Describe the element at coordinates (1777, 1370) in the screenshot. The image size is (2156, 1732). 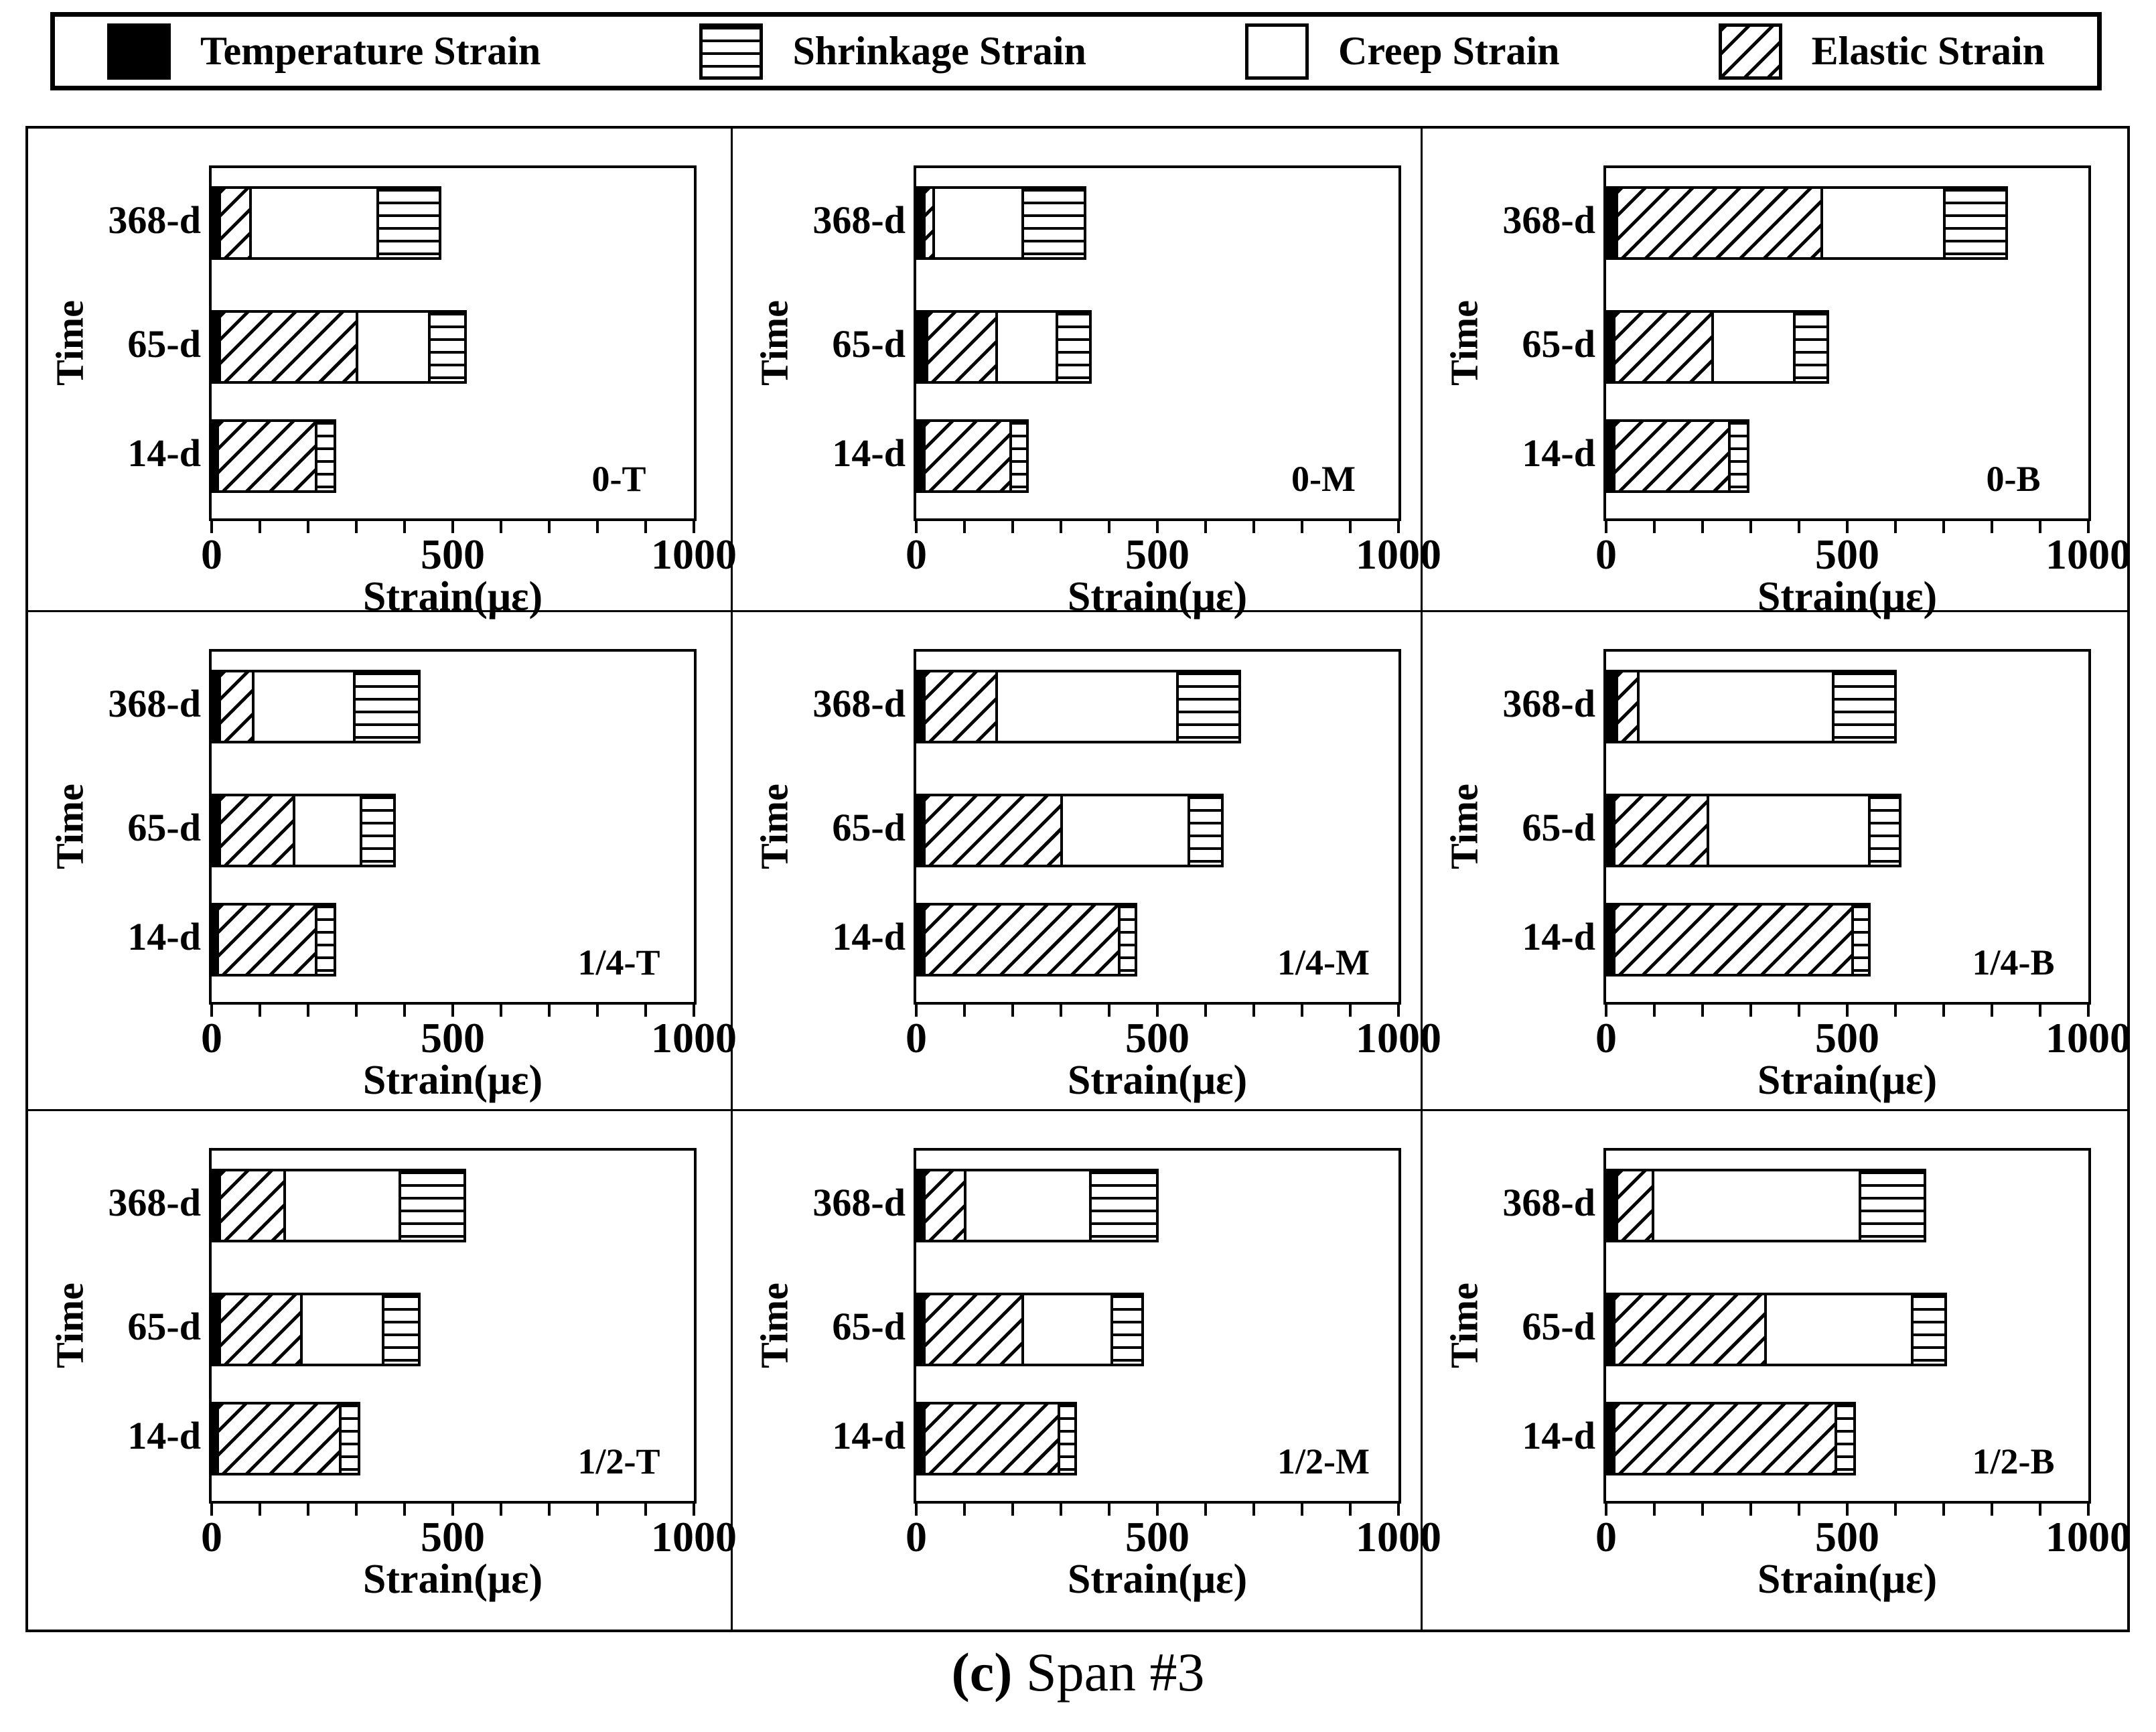
I see `grid-cell-1-2-B: 368-d 65-d 14-d Time 0 500 1000 Strain(με) 1/2-B` at that location.